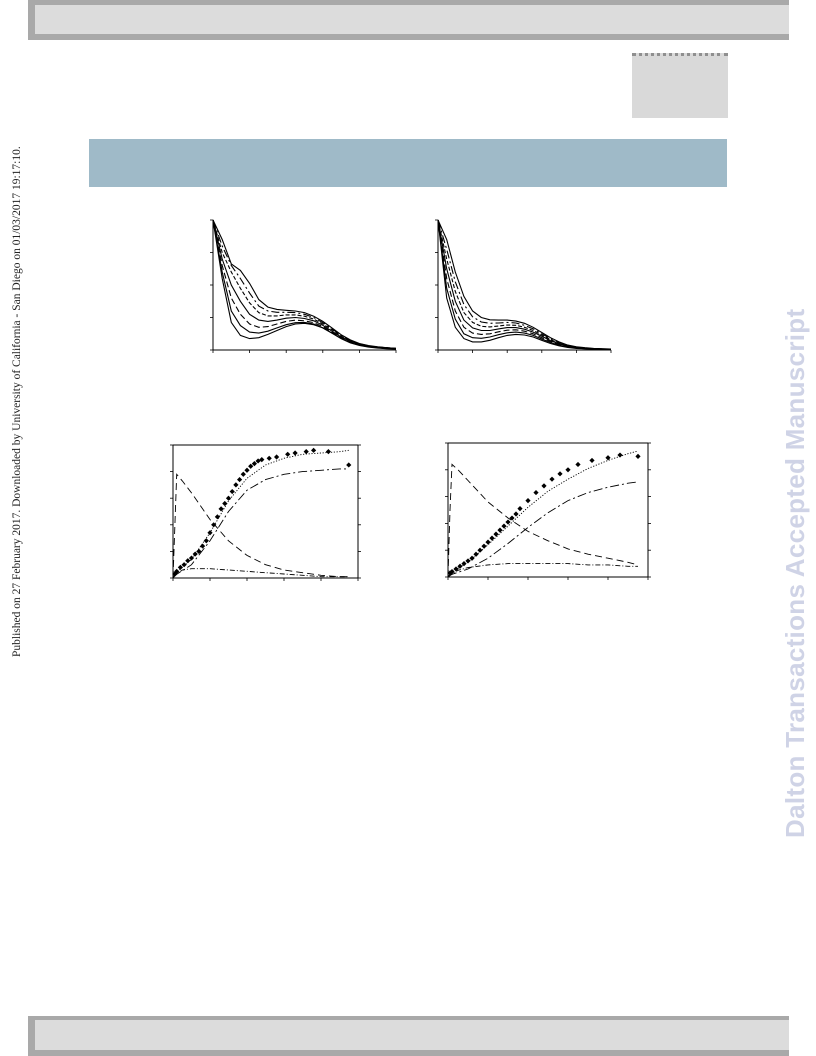  Describe the element at coordinates (795, 573) in the screenshot. I see `accepted-manuscript-watermark: Dalton Transactions Accepted Manuscript` at that location.